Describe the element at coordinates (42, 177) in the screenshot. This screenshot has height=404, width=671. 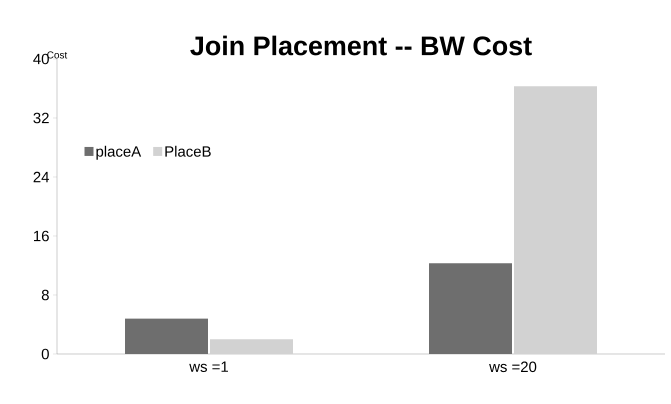
I see `y-tick-label: 24` at that location.